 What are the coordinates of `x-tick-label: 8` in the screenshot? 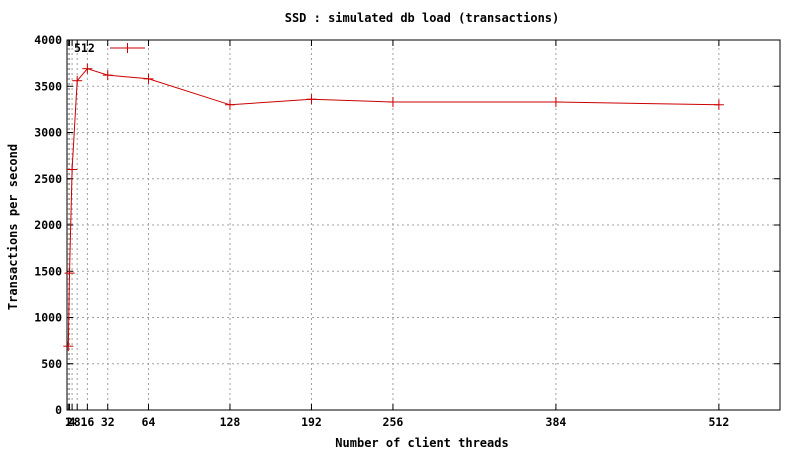 It's located at (77, 422).